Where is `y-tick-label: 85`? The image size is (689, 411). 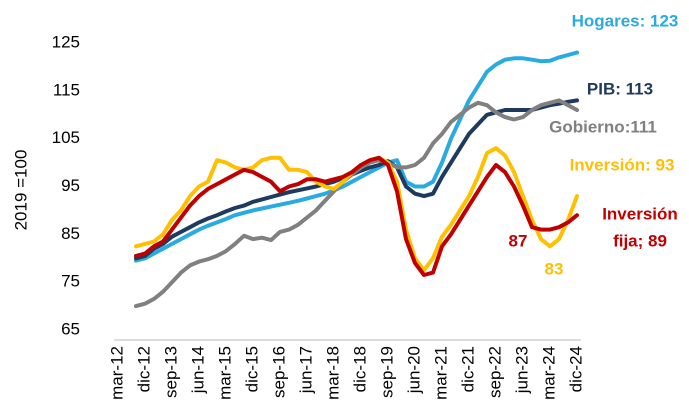
y-tick-label: 85 is located at coordinates (70, 233).